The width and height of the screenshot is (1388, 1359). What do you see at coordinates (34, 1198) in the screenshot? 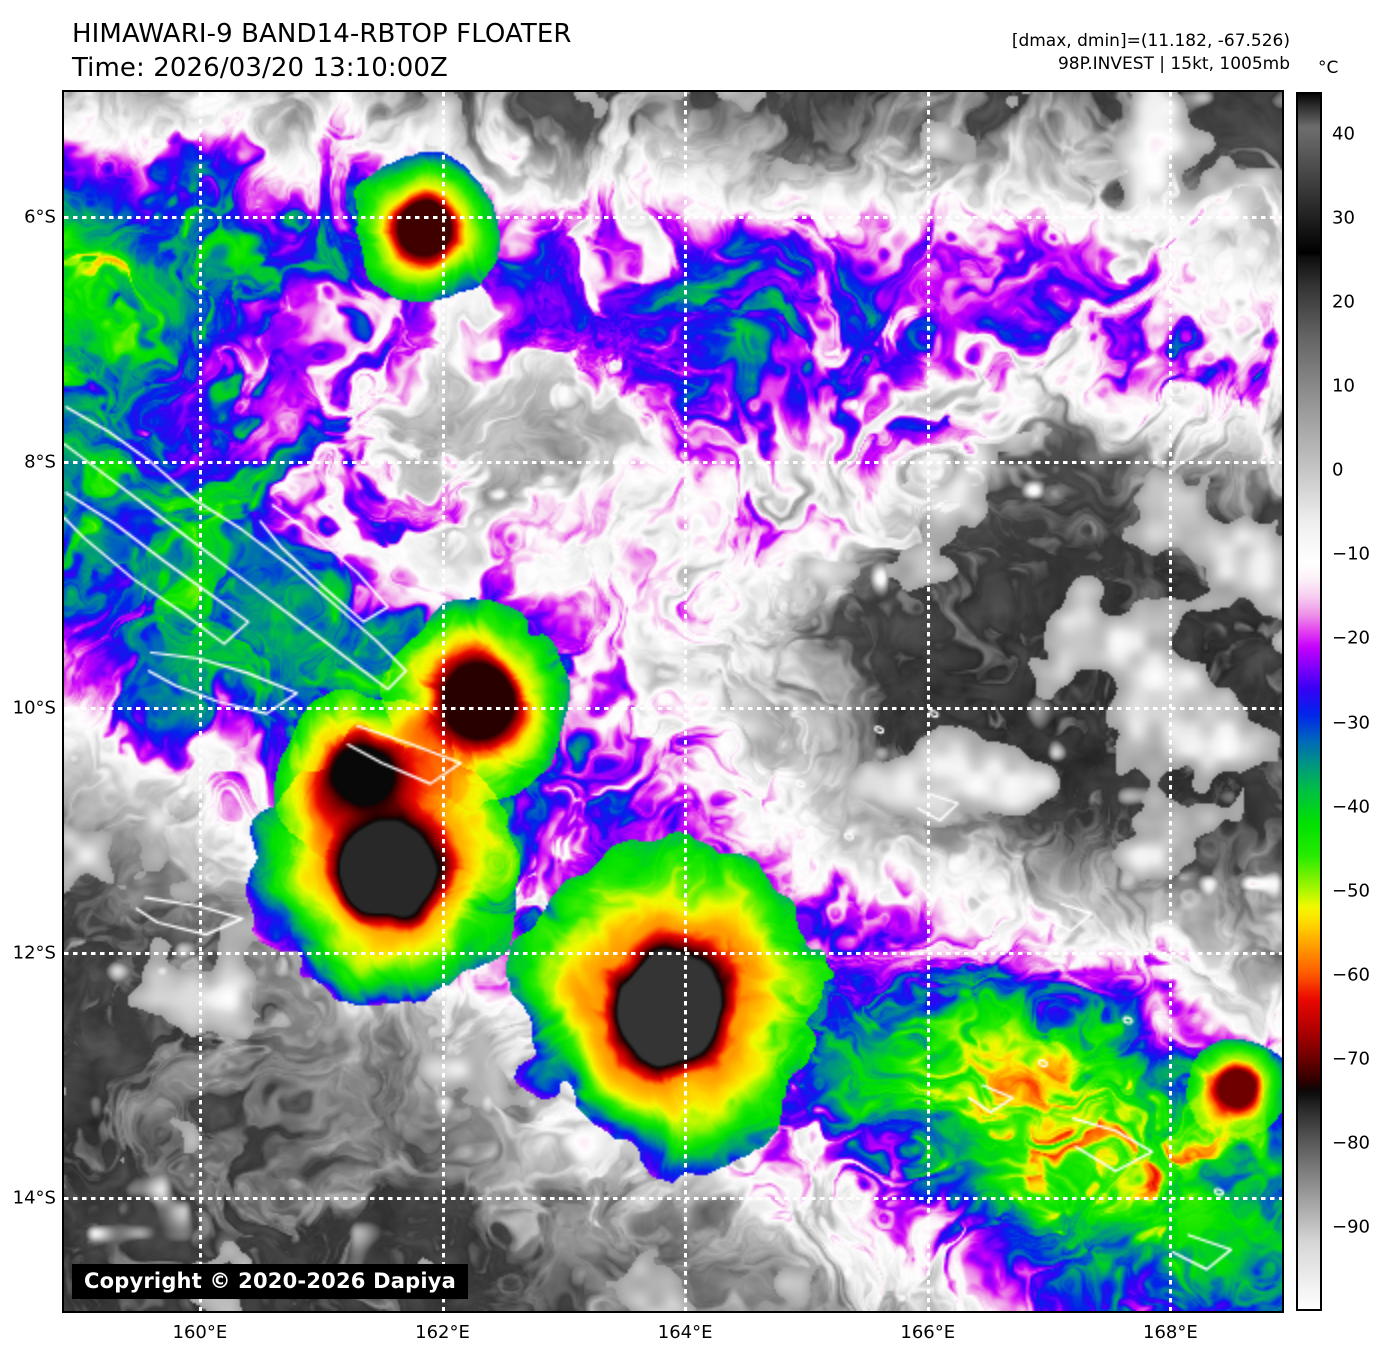
I see `lat-tick-4: 14°S` at bounding box center [34, 1198].